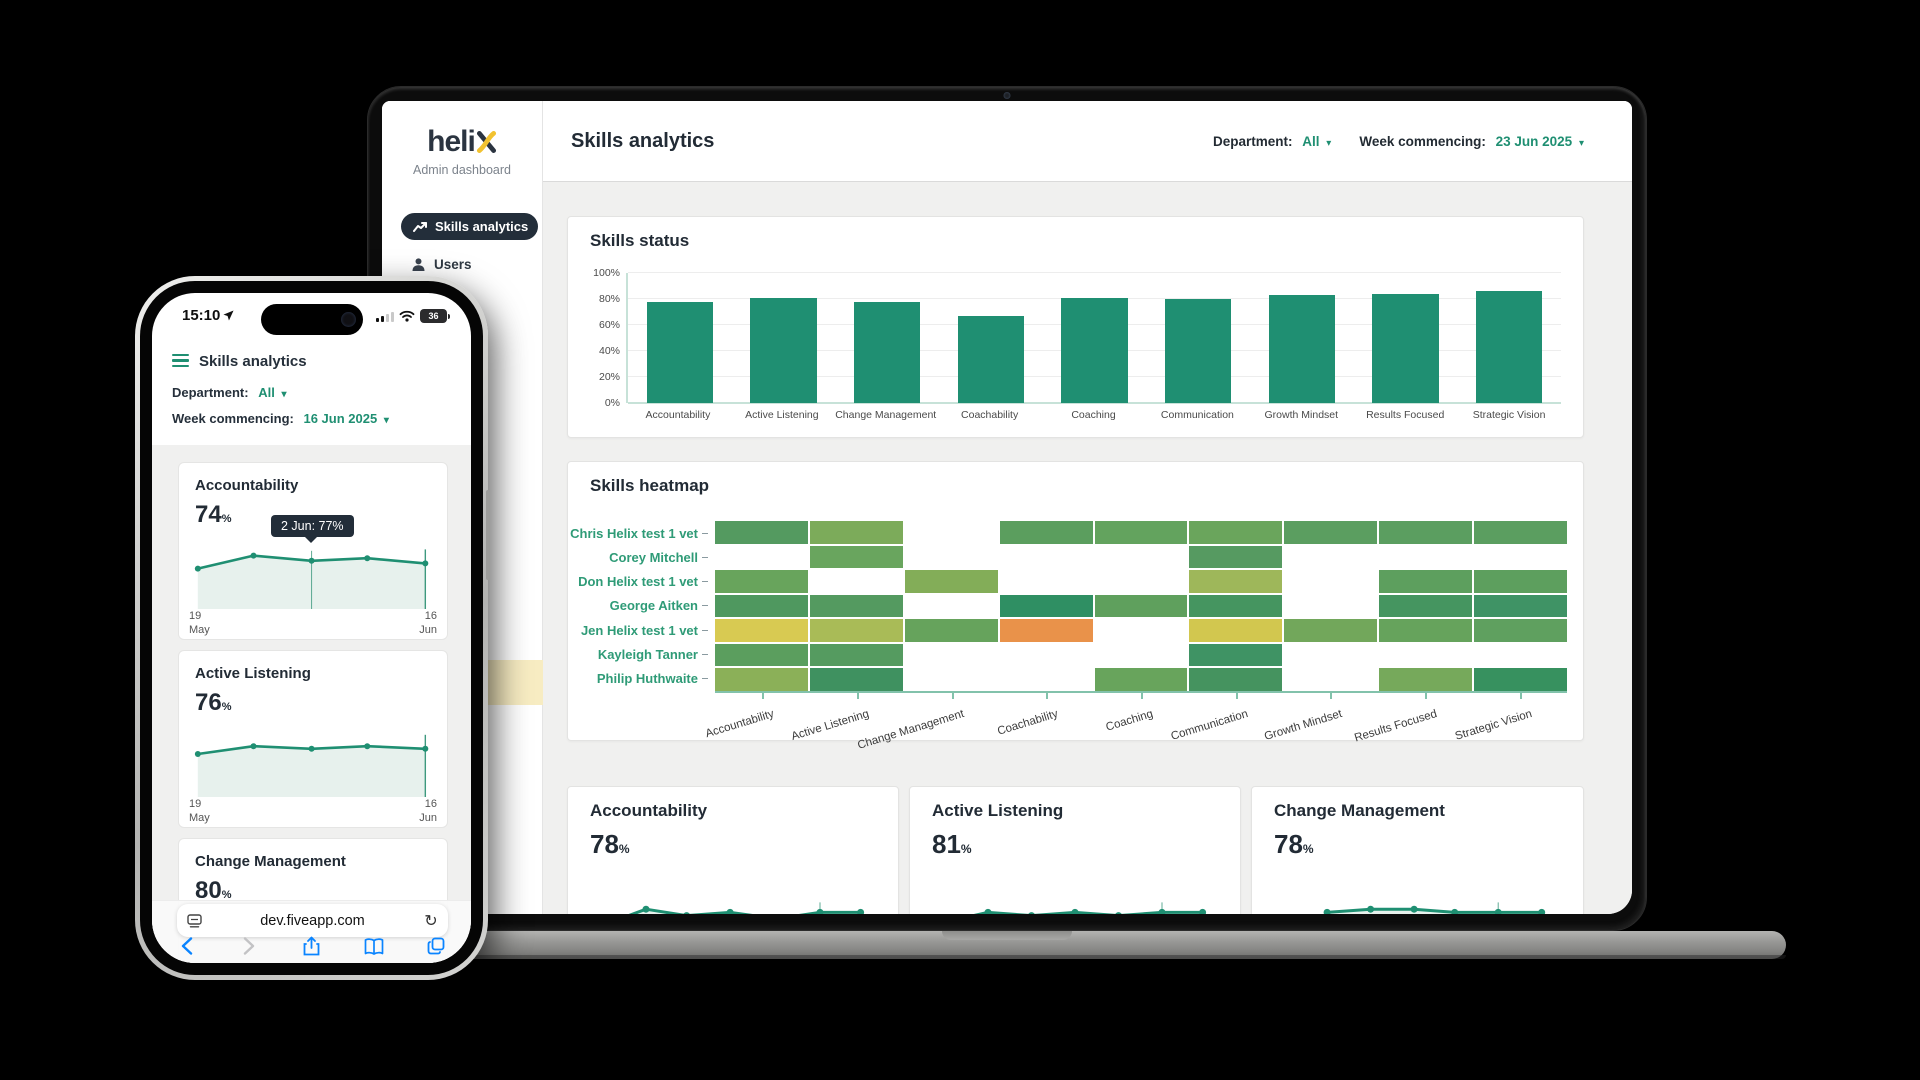 The width and height of the screenshot is (1920, 1080). I want to click on x-axis-label: Growth Mindset, so click(1301, 415).